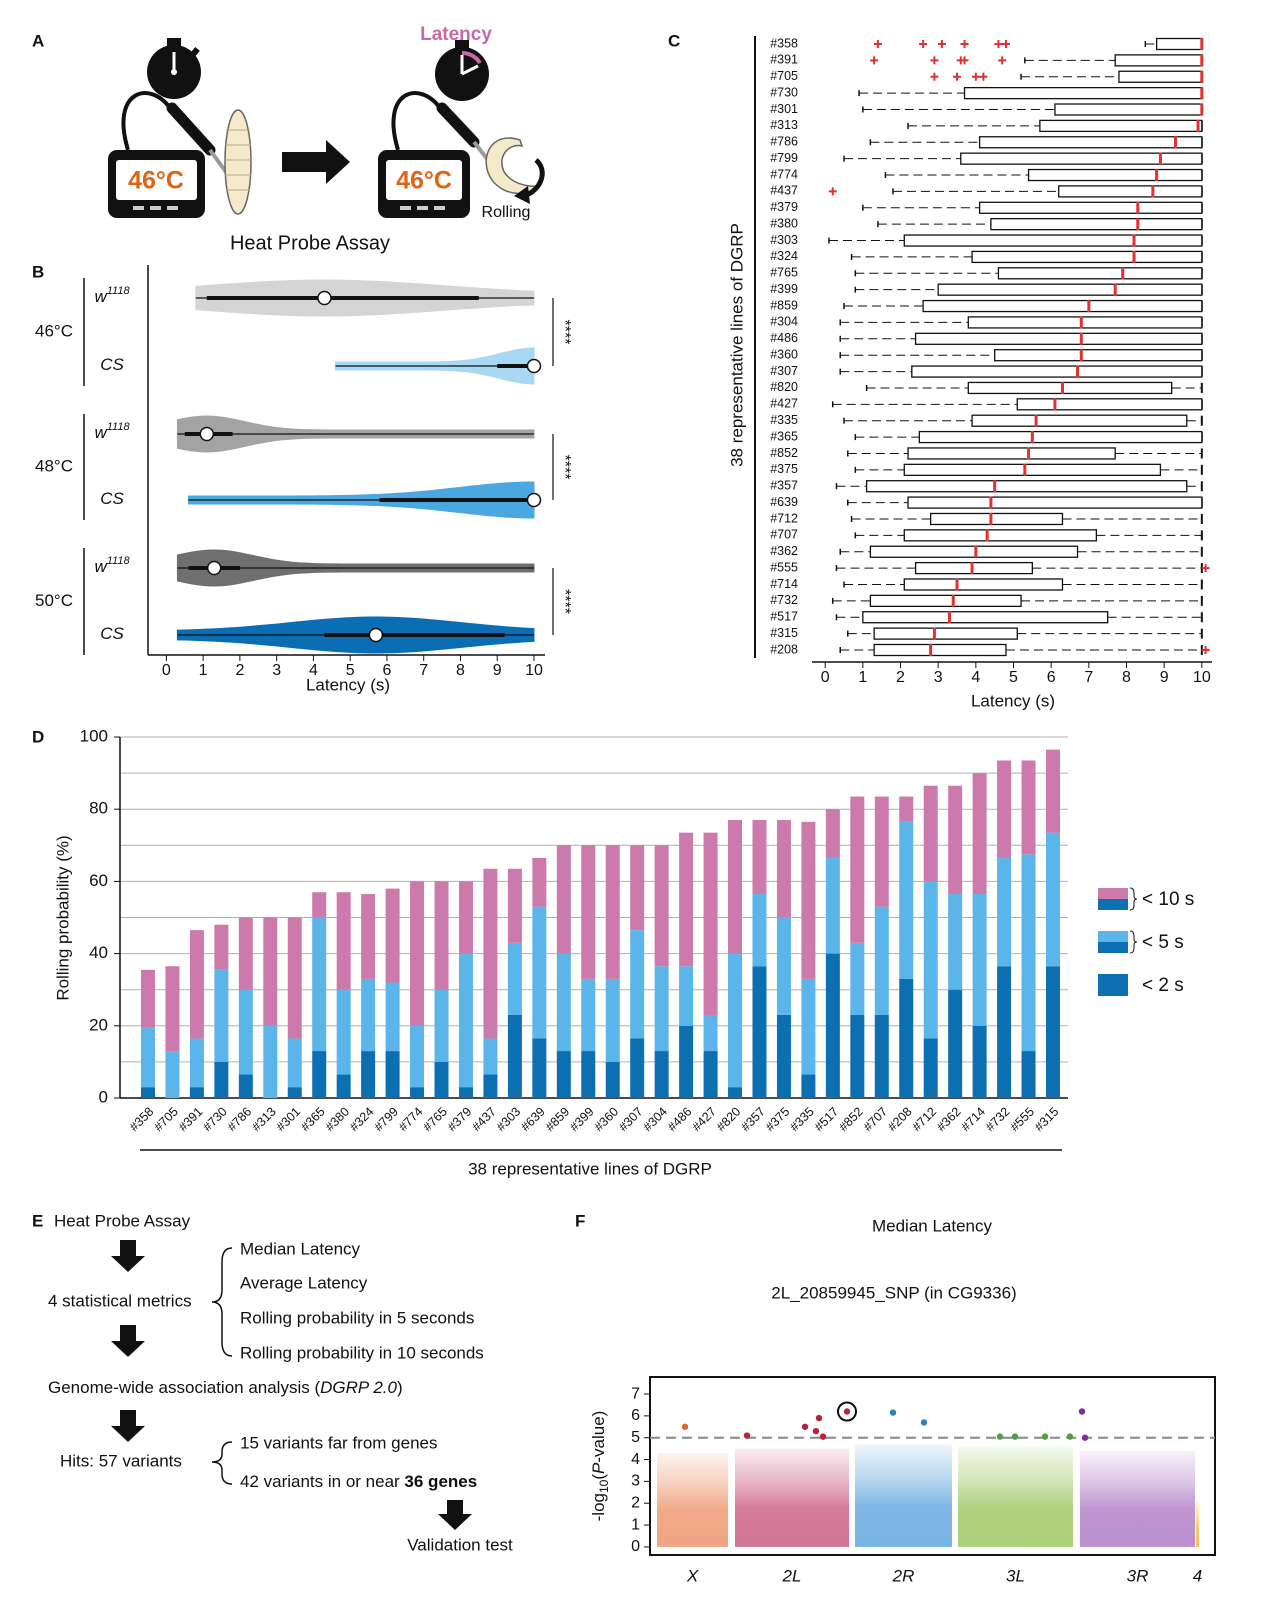 This screenshot has height=1617, width=1264. I want to click on row-label: #399, so click(784, 289).